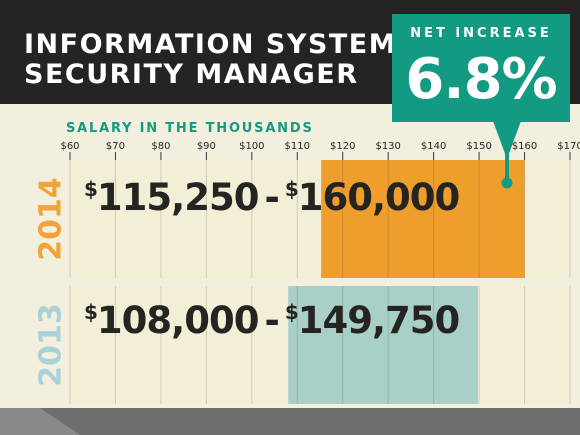  I want to click on footer-bevel, so click(40, 421).